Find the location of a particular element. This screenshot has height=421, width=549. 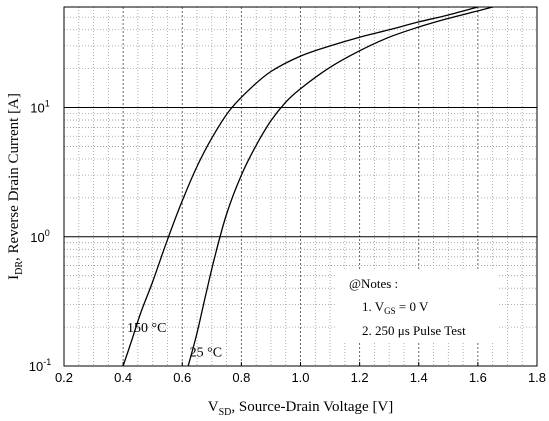

curve-labels: 150 °C 25 °C is located at coordinates (174, 340).